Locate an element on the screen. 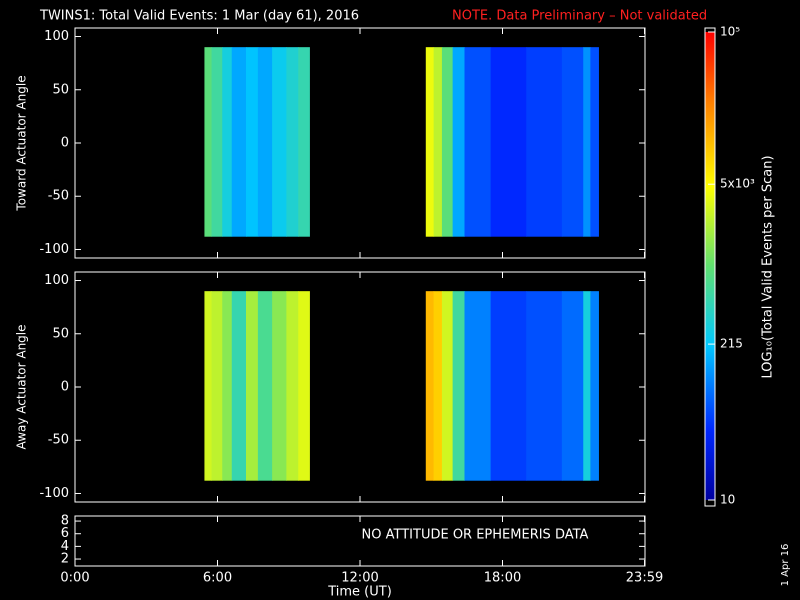 The width and height of the screenshot is (800, 600). y-tick-label: 2 is located at coordinates (65, 559).